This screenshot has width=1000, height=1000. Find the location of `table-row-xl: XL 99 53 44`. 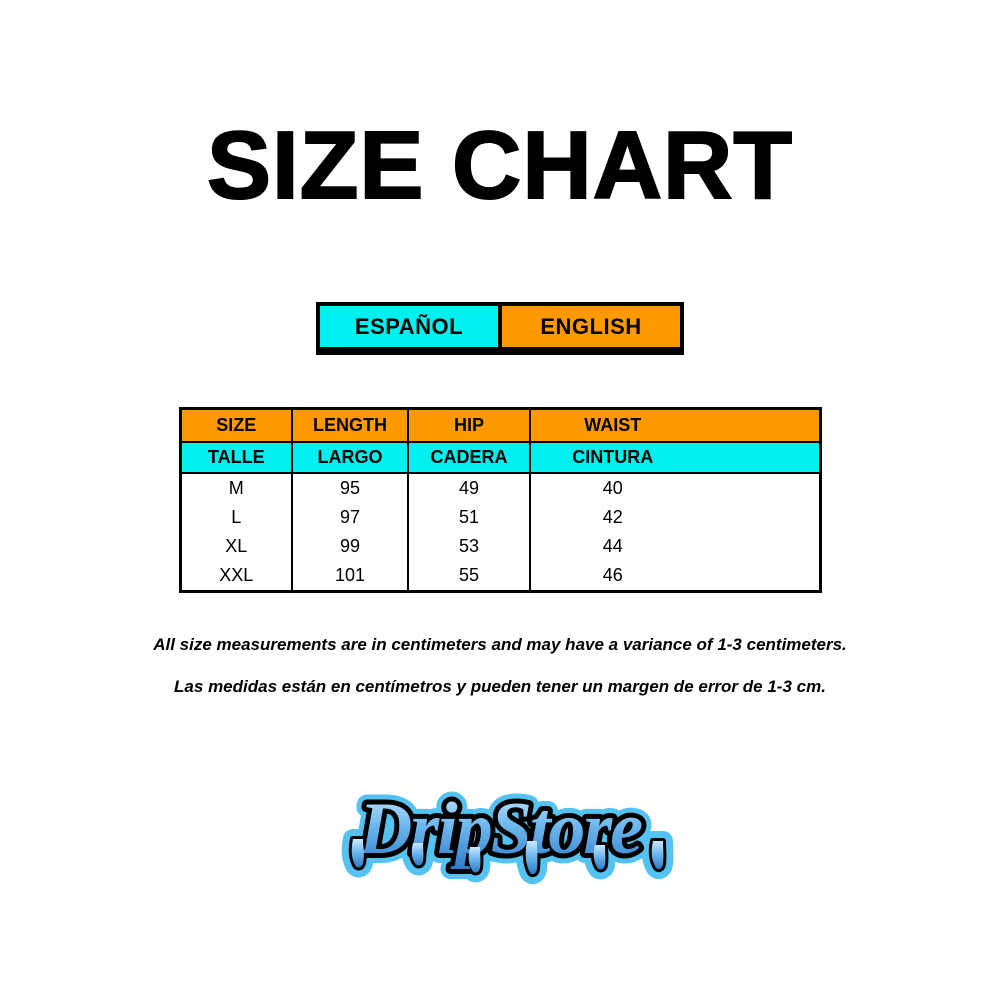

table-row-xl: XL 99 53 44 is located at coordinates (500, 546).